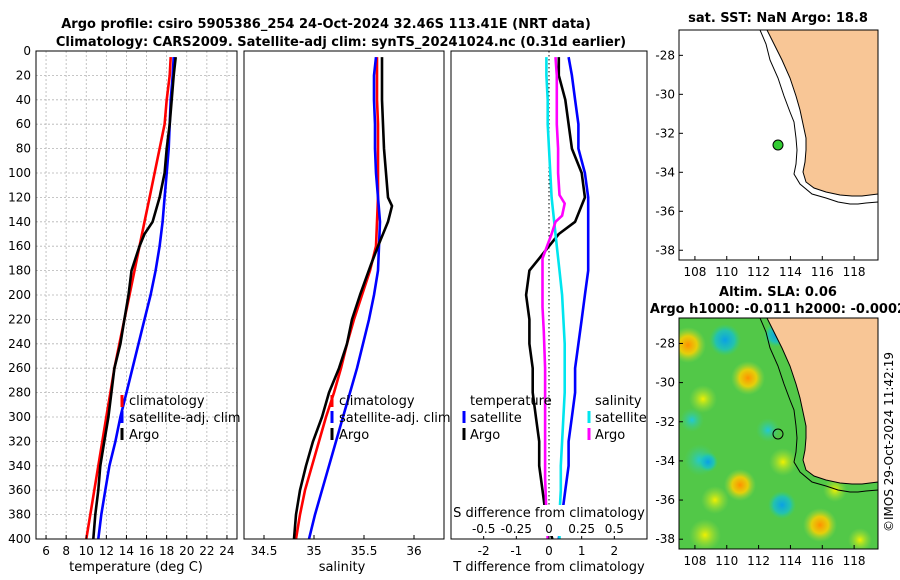  What do you see at coordinates (496, 418) in the screenshot?
I see `legend-label-t-satellite: satellite` at bounding box center [496, 418].